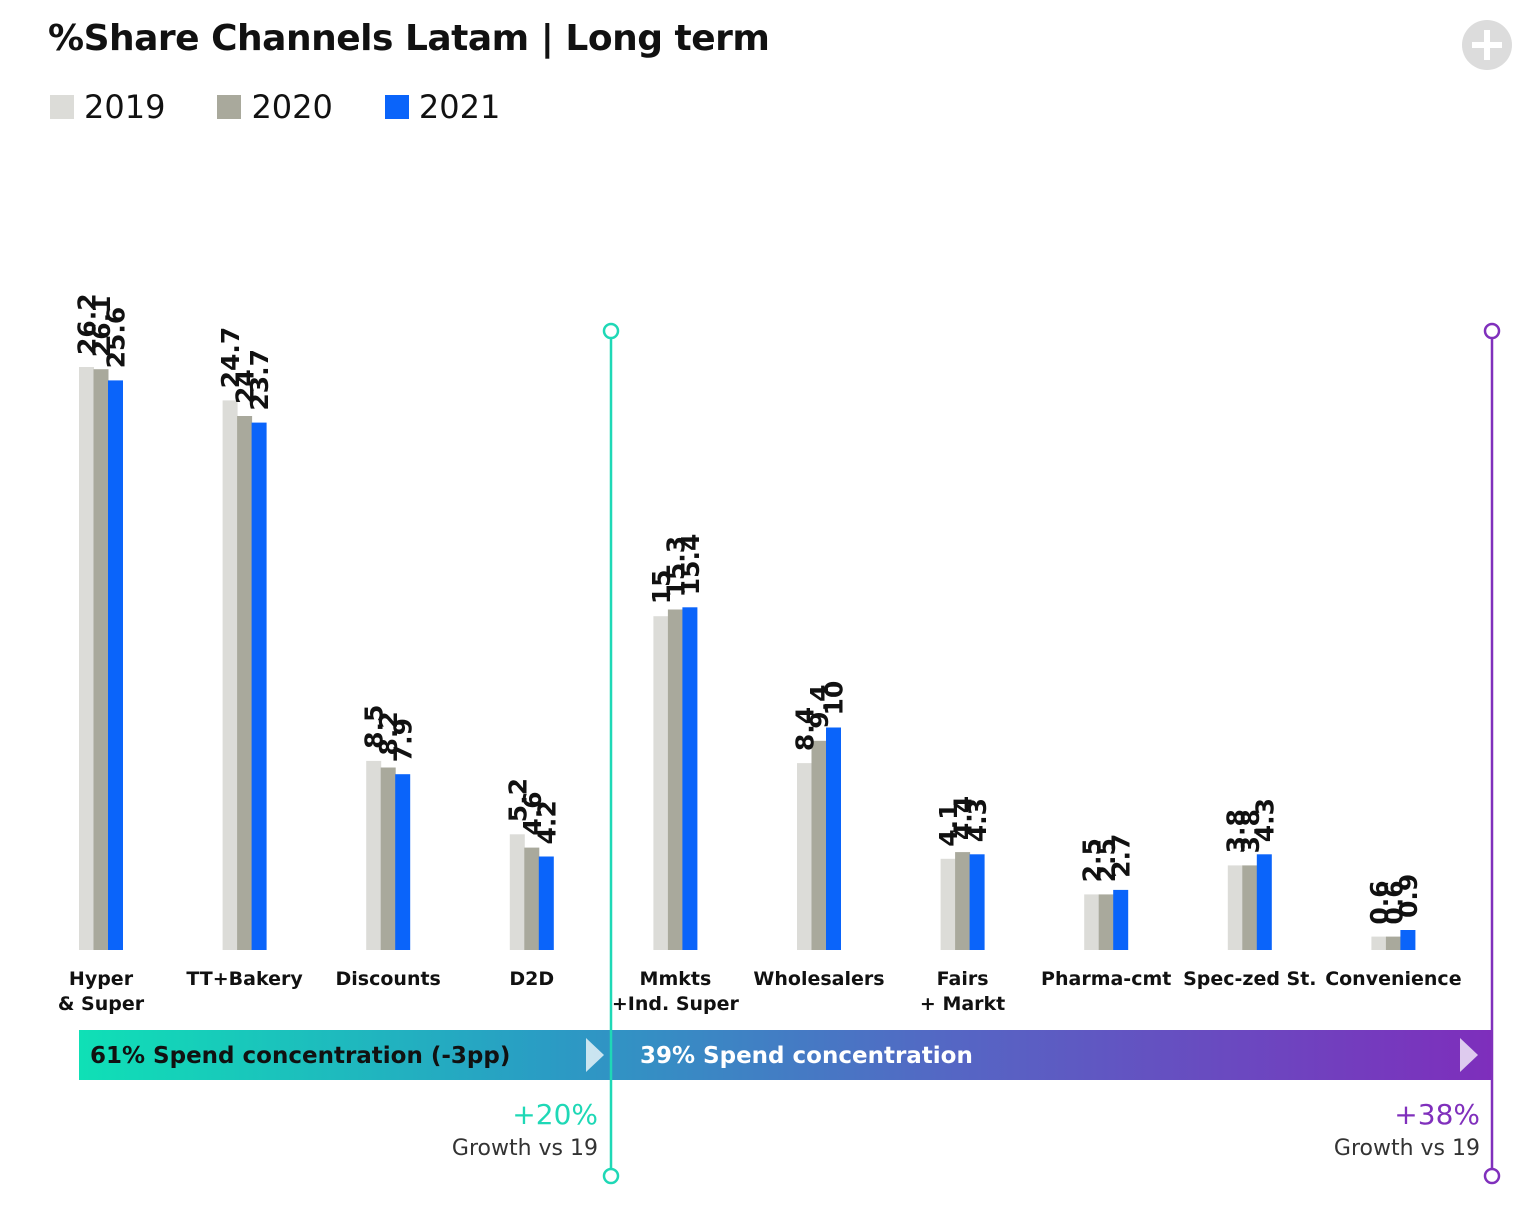 The width and height of the screenshot is (1532, 1232). I want to click on data-label-2019-7: 2.5, so click(1092, 860).